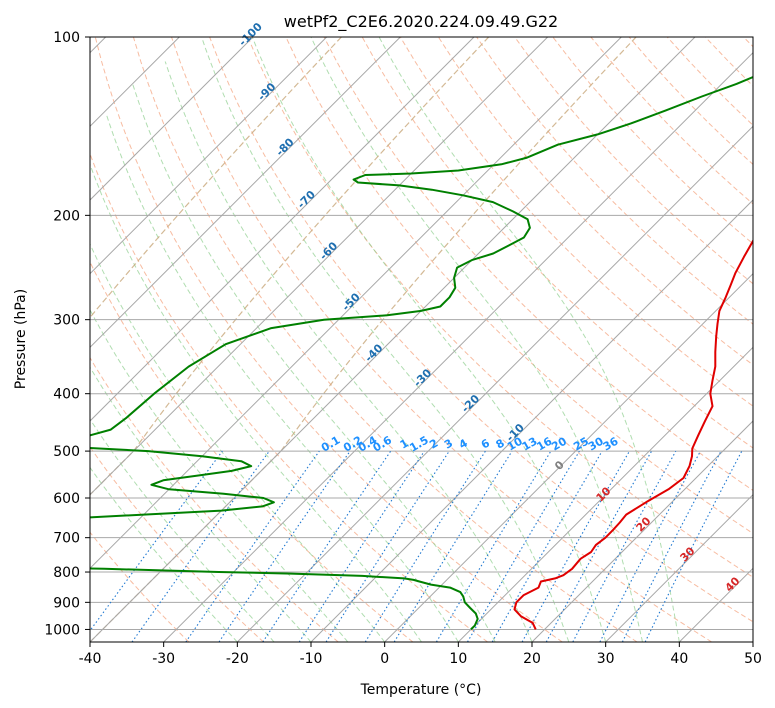  I want to click on x-tick-label: -20, so click(237, 659).